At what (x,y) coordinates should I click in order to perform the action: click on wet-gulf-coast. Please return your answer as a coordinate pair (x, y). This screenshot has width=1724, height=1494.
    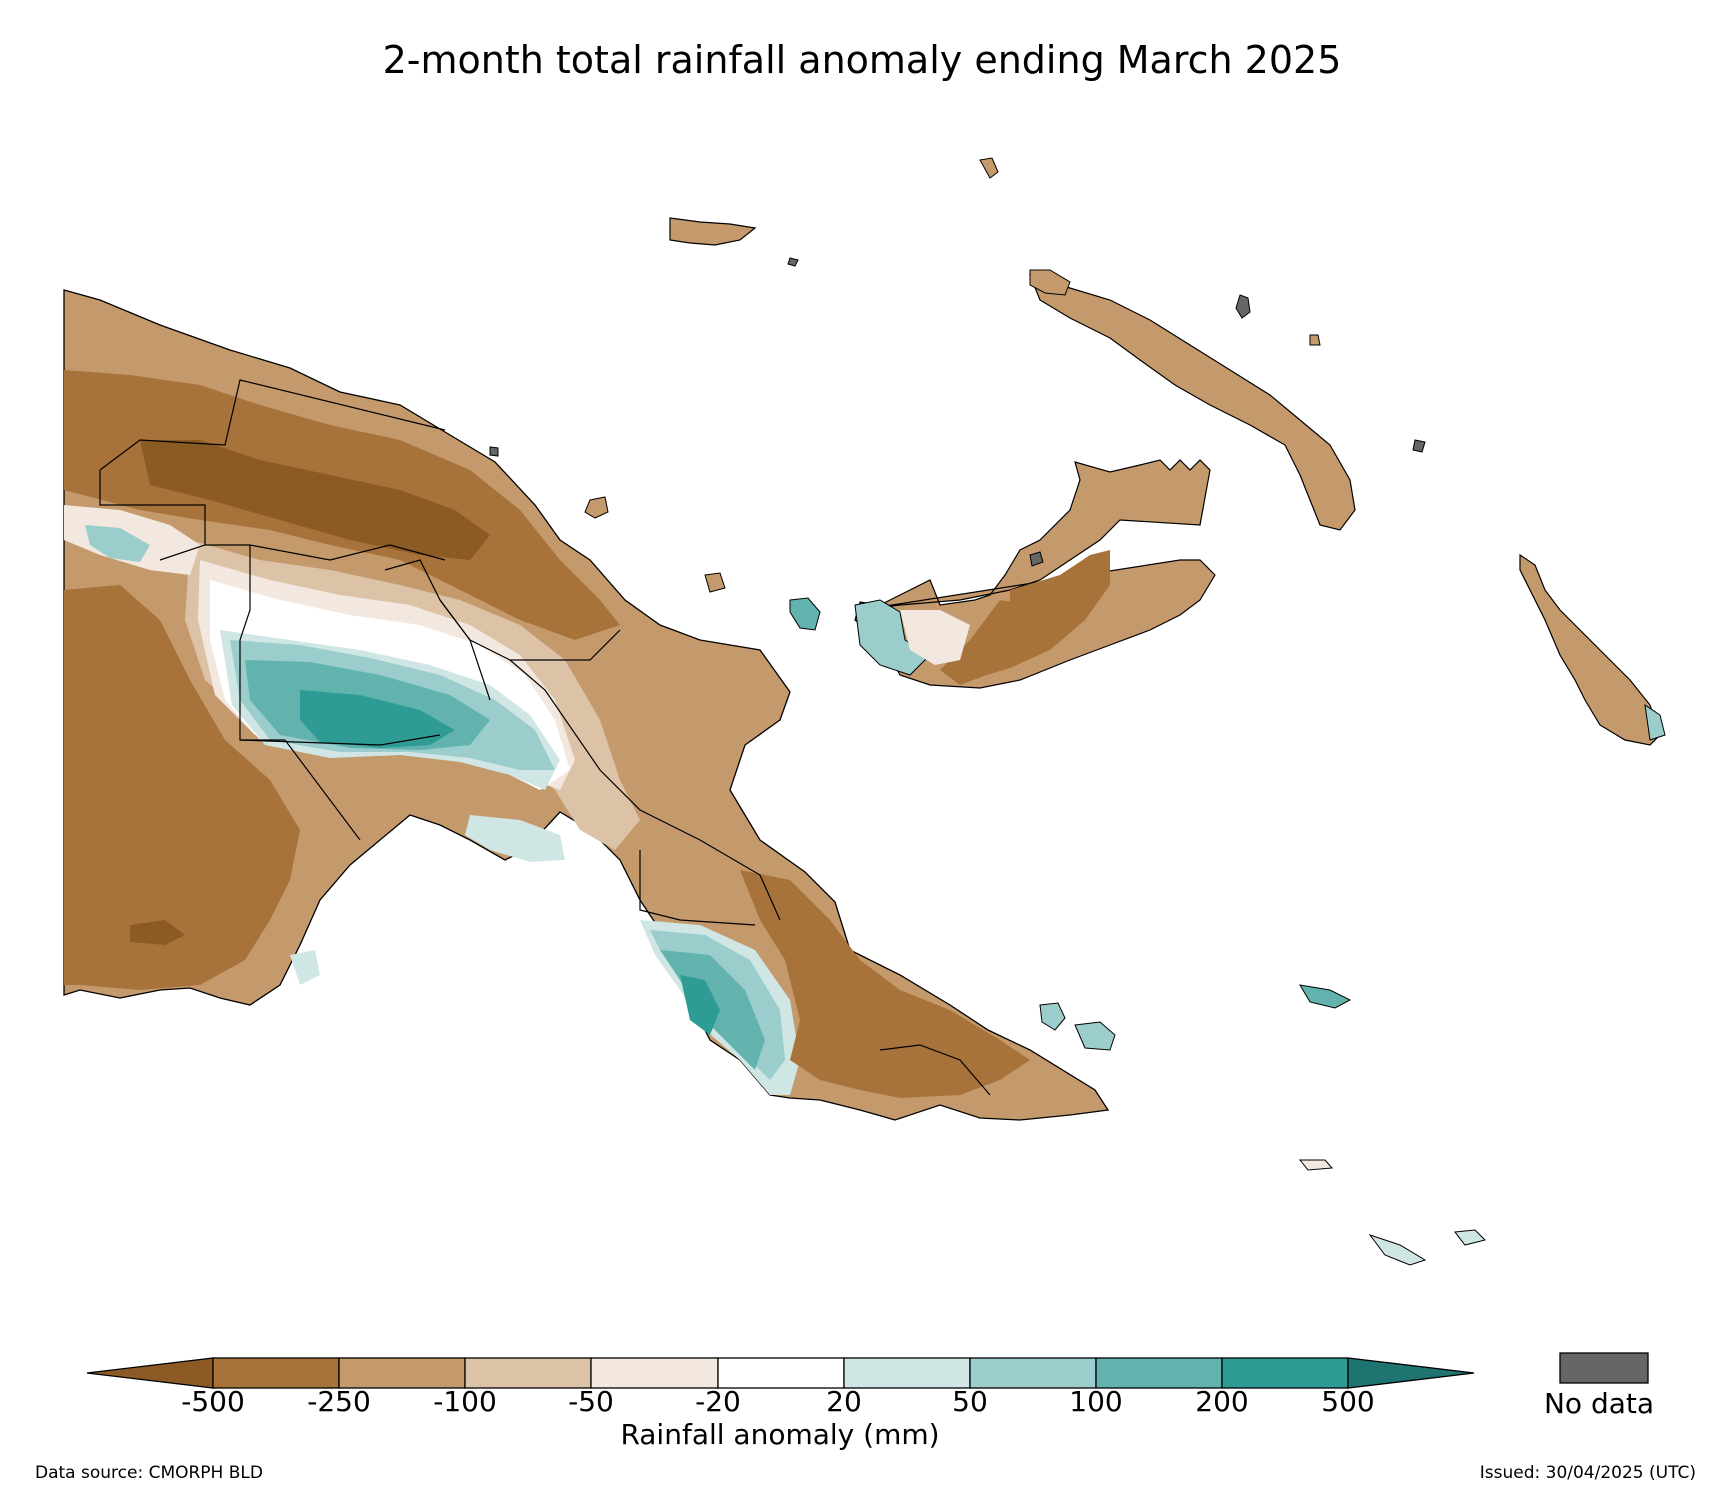
    Looking at the image, I should click on (515, 838).